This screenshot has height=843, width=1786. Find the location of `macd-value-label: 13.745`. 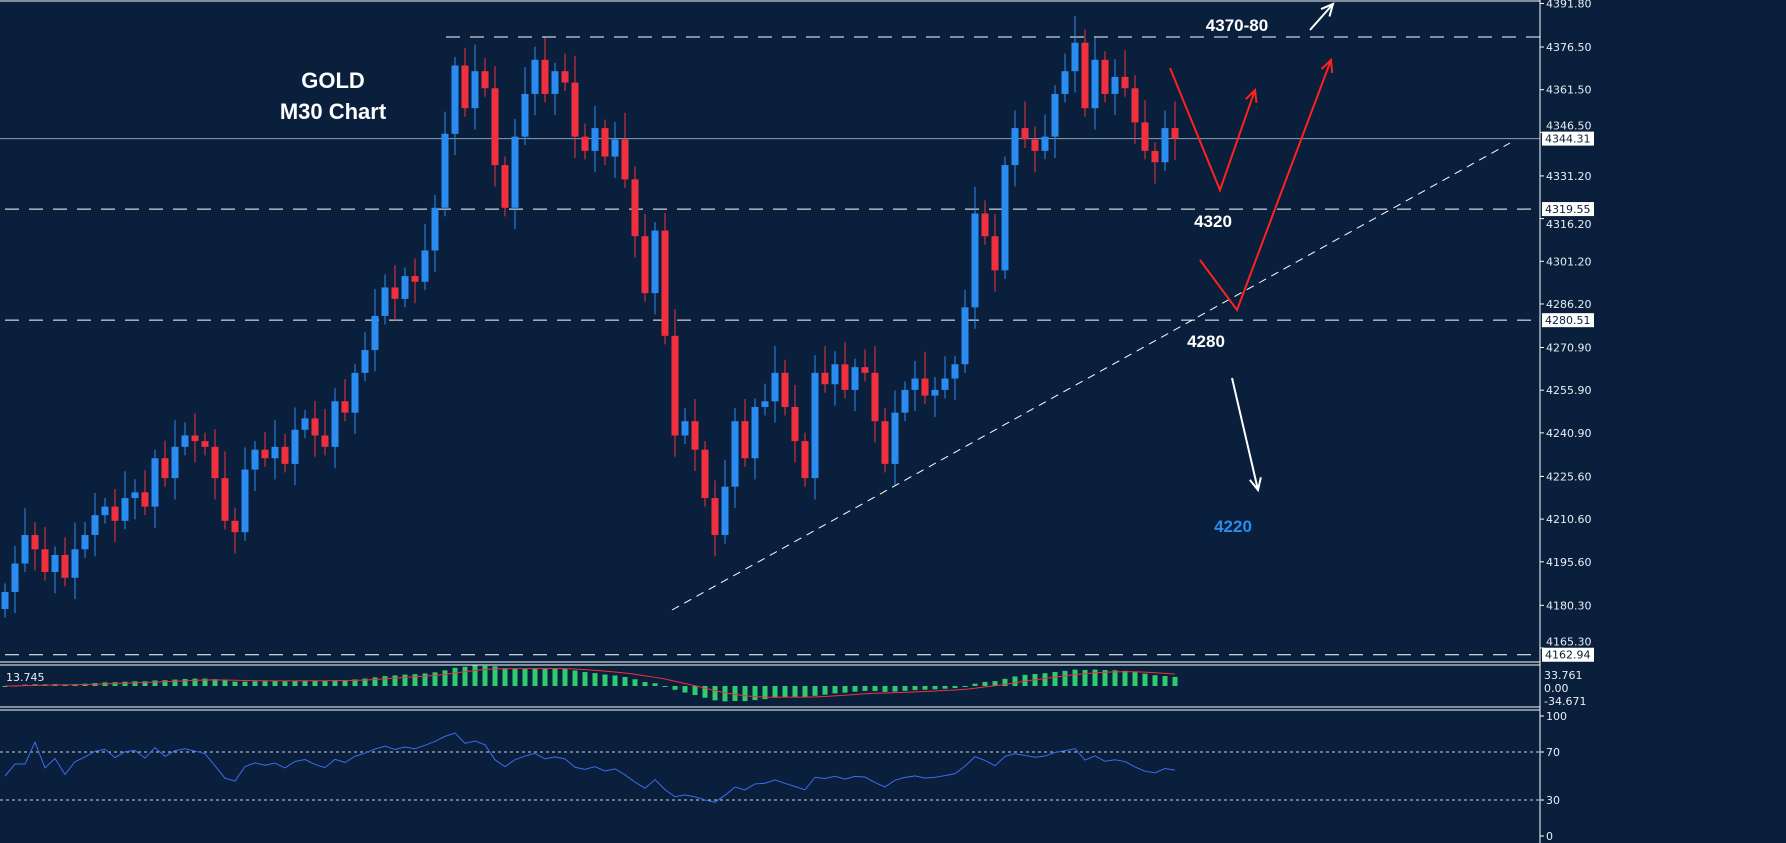

macd-value-label: 13.745 is located at coordinates (25, 677).